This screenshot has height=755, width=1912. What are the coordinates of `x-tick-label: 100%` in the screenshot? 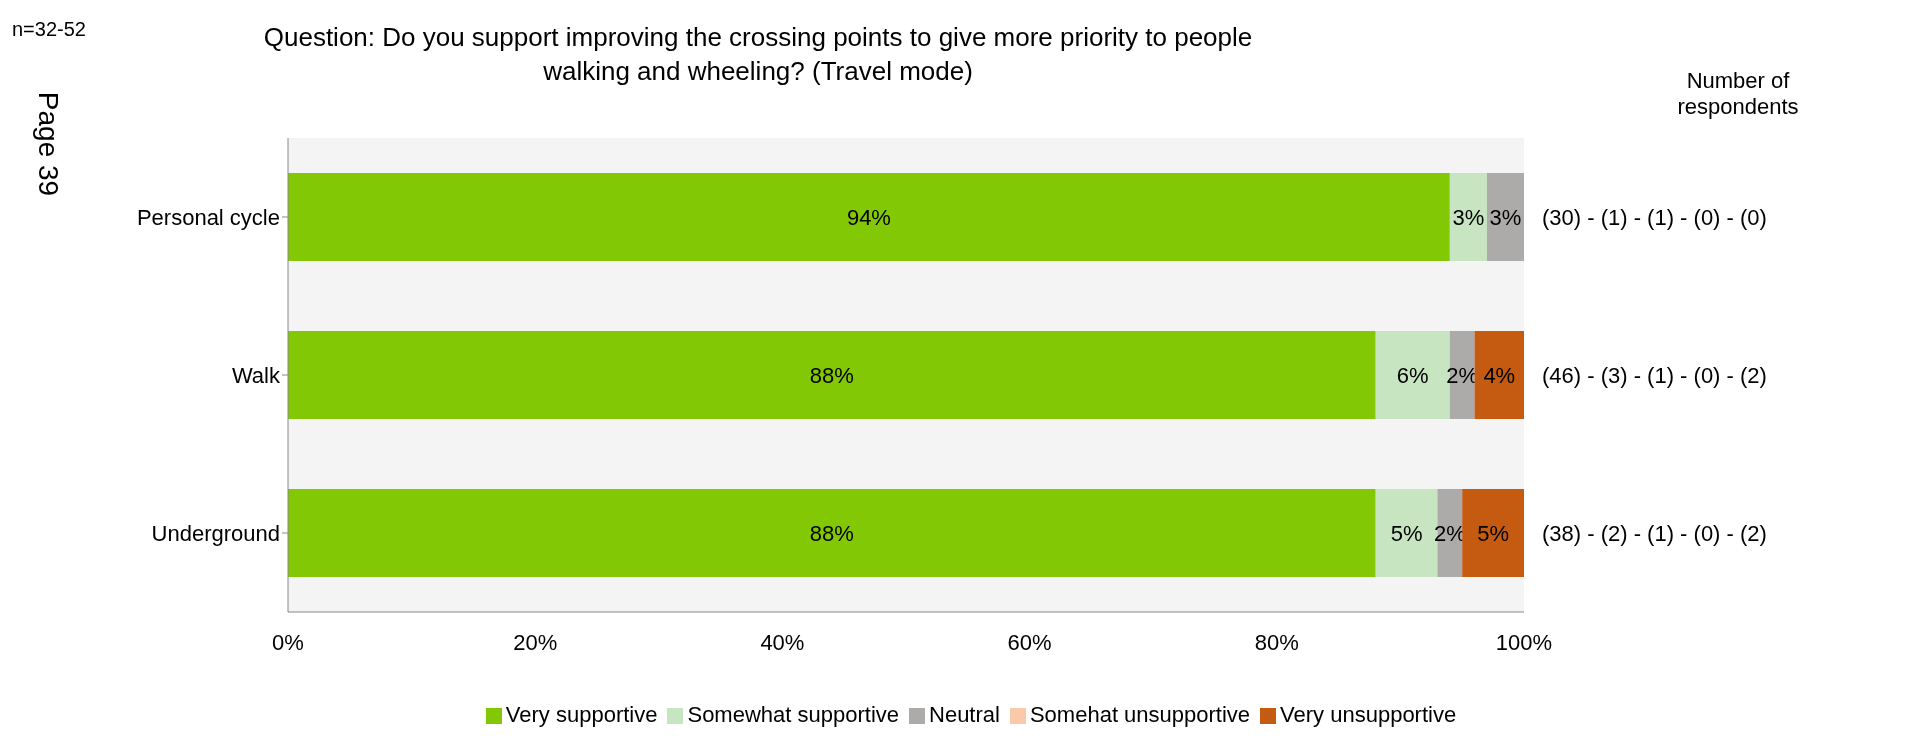 It's located at (1524, 642).